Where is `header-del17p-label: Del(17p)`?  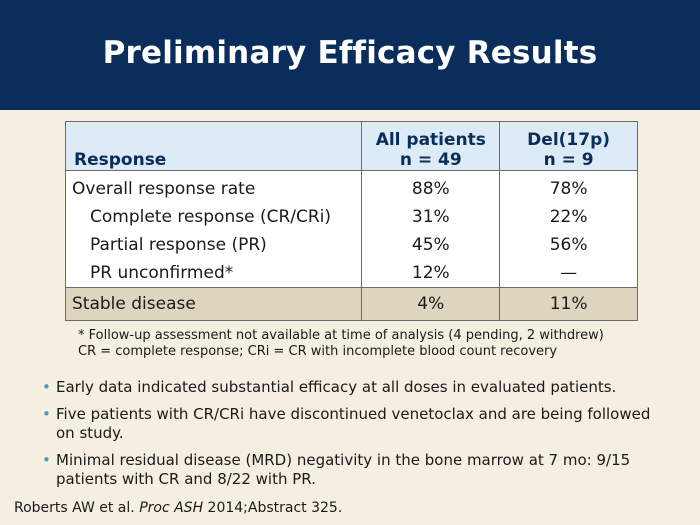
header-del17p-label: Del(17p) is located at coordinates (569, 140).